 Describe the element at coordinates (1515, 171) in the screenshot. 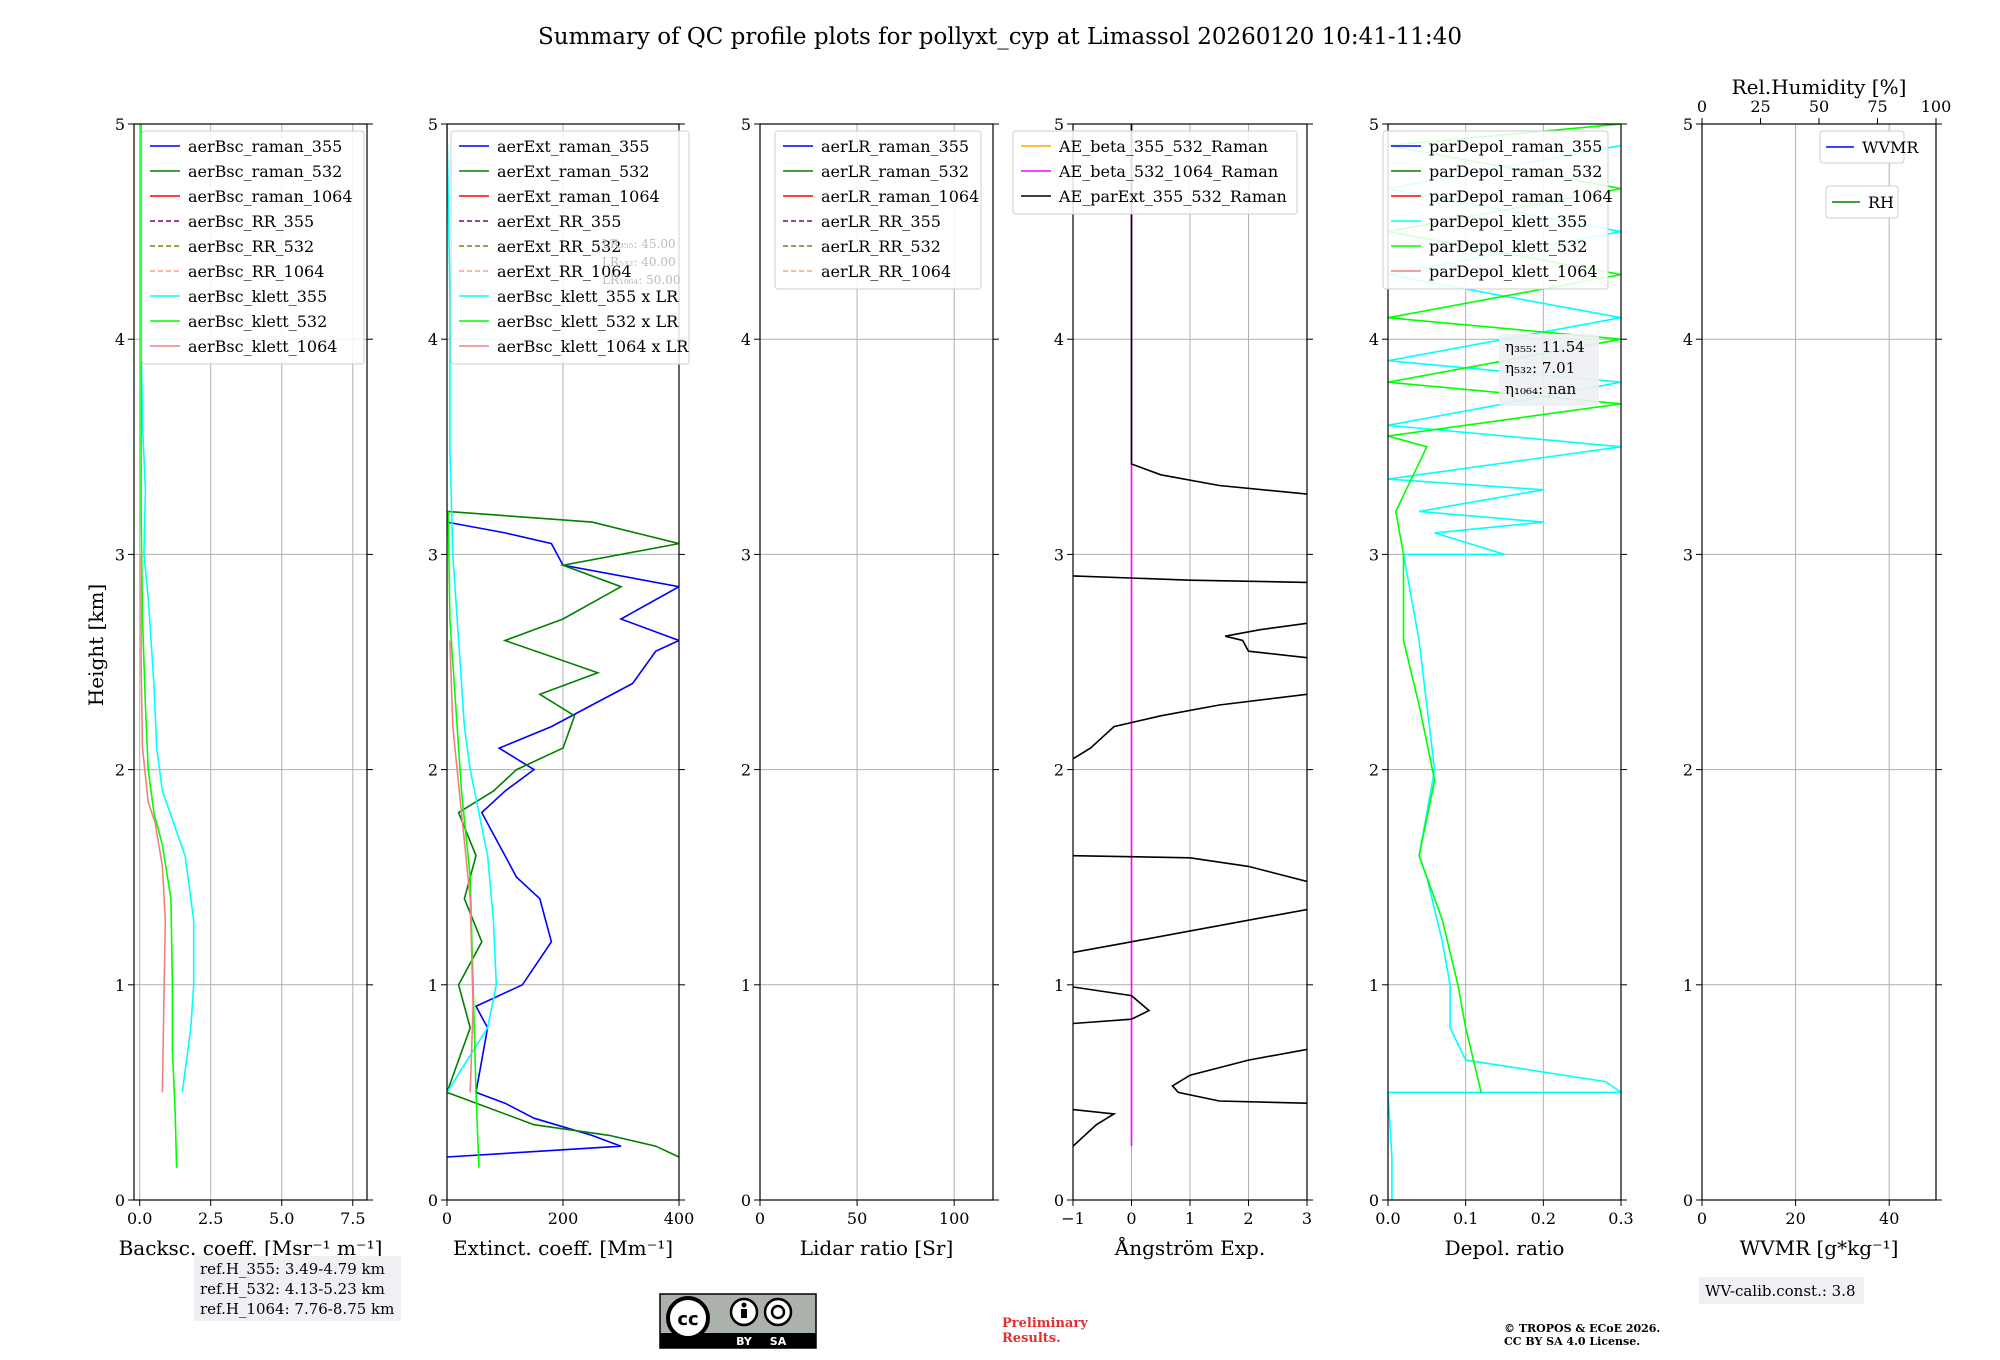

I see `legend-label: parDepol_raman_532` at that location.